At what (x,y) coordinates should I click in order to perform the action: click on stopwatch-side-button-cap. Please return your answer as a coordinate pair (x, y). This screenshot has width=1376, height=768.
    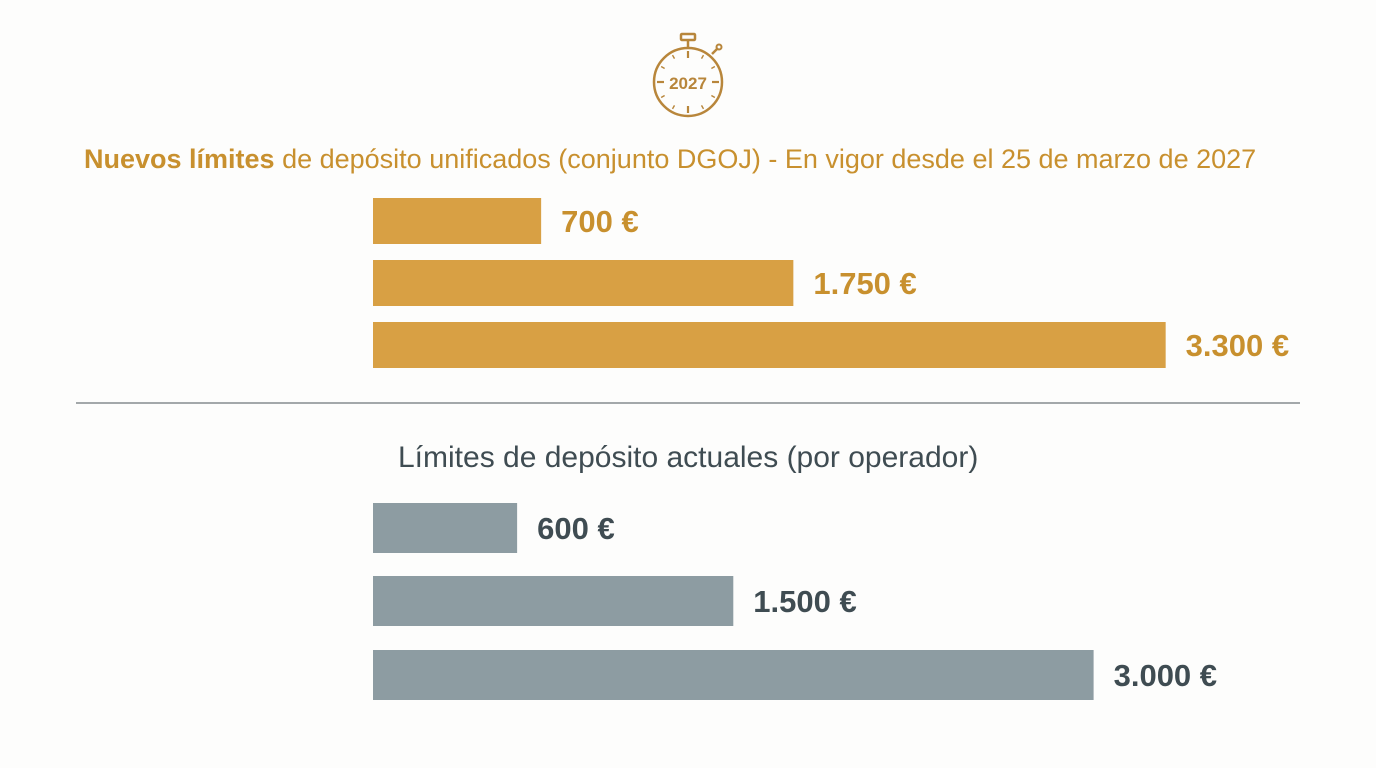
    Looking at the image, I should click on (719, 47).